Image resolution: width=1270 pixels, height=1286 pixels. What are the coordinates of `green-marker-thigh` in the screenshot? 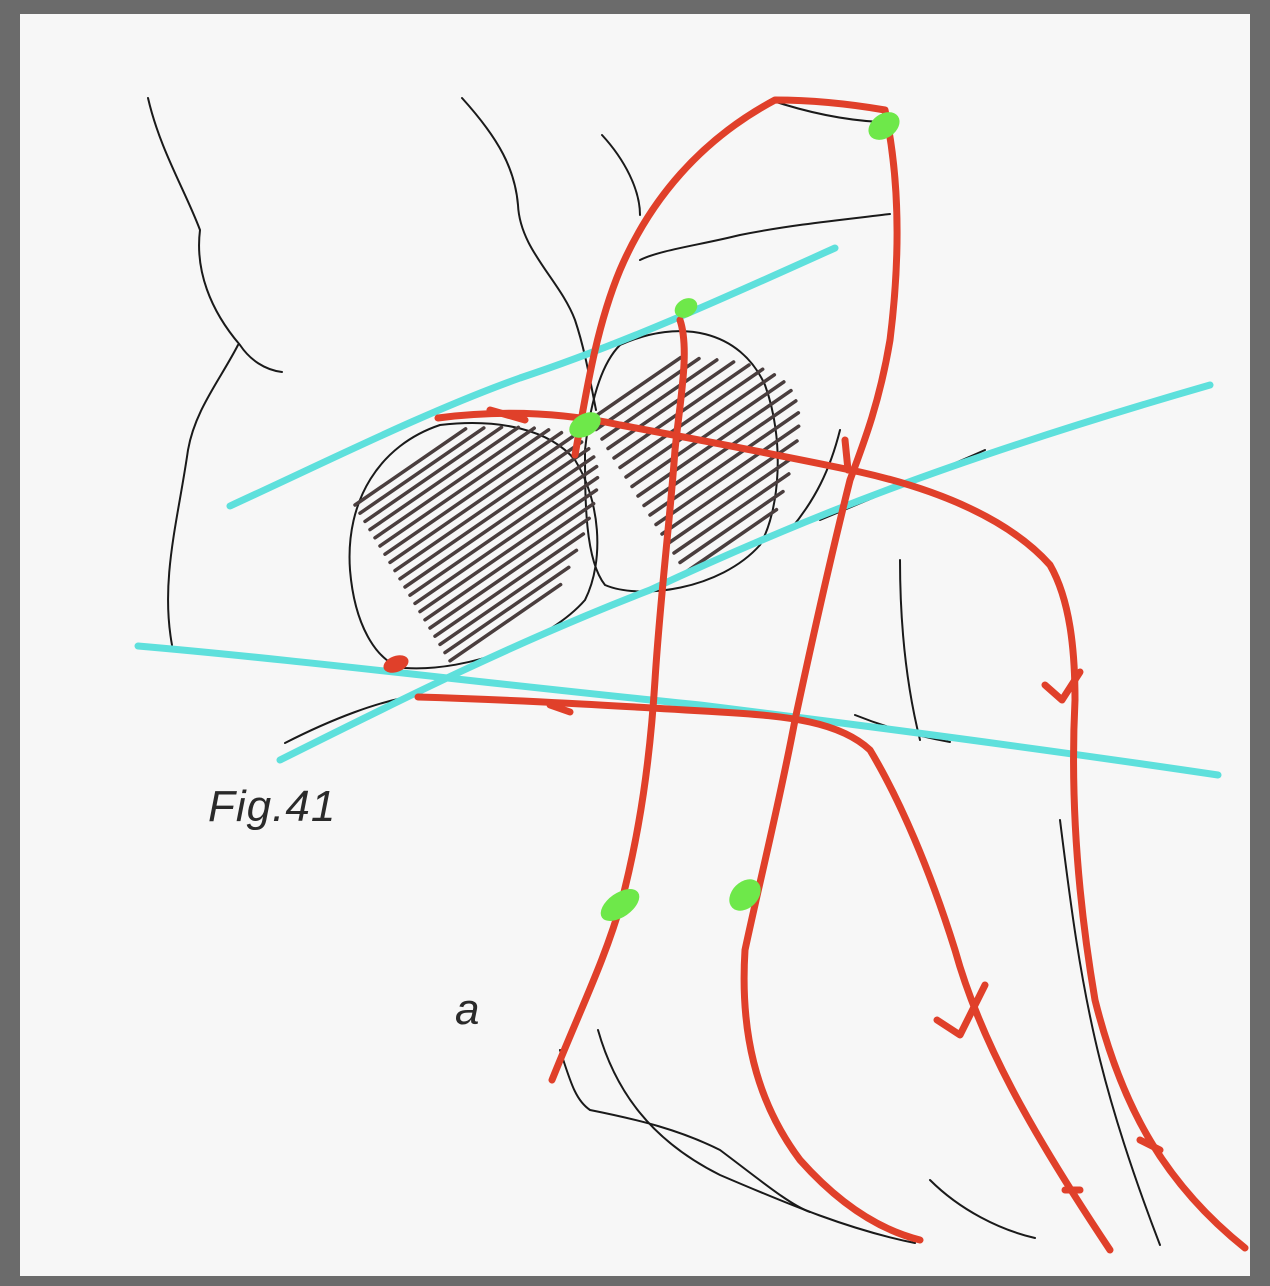 It's located at (686, 308).